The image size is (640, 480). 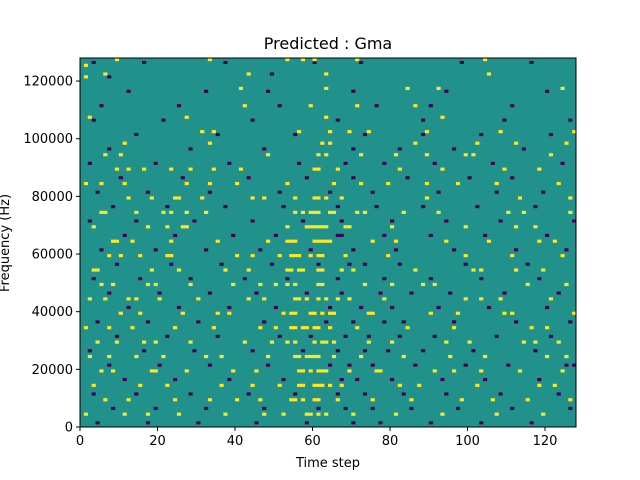 I want to click on chart-title: Predicted : Gma, so click(x=328, y=43).